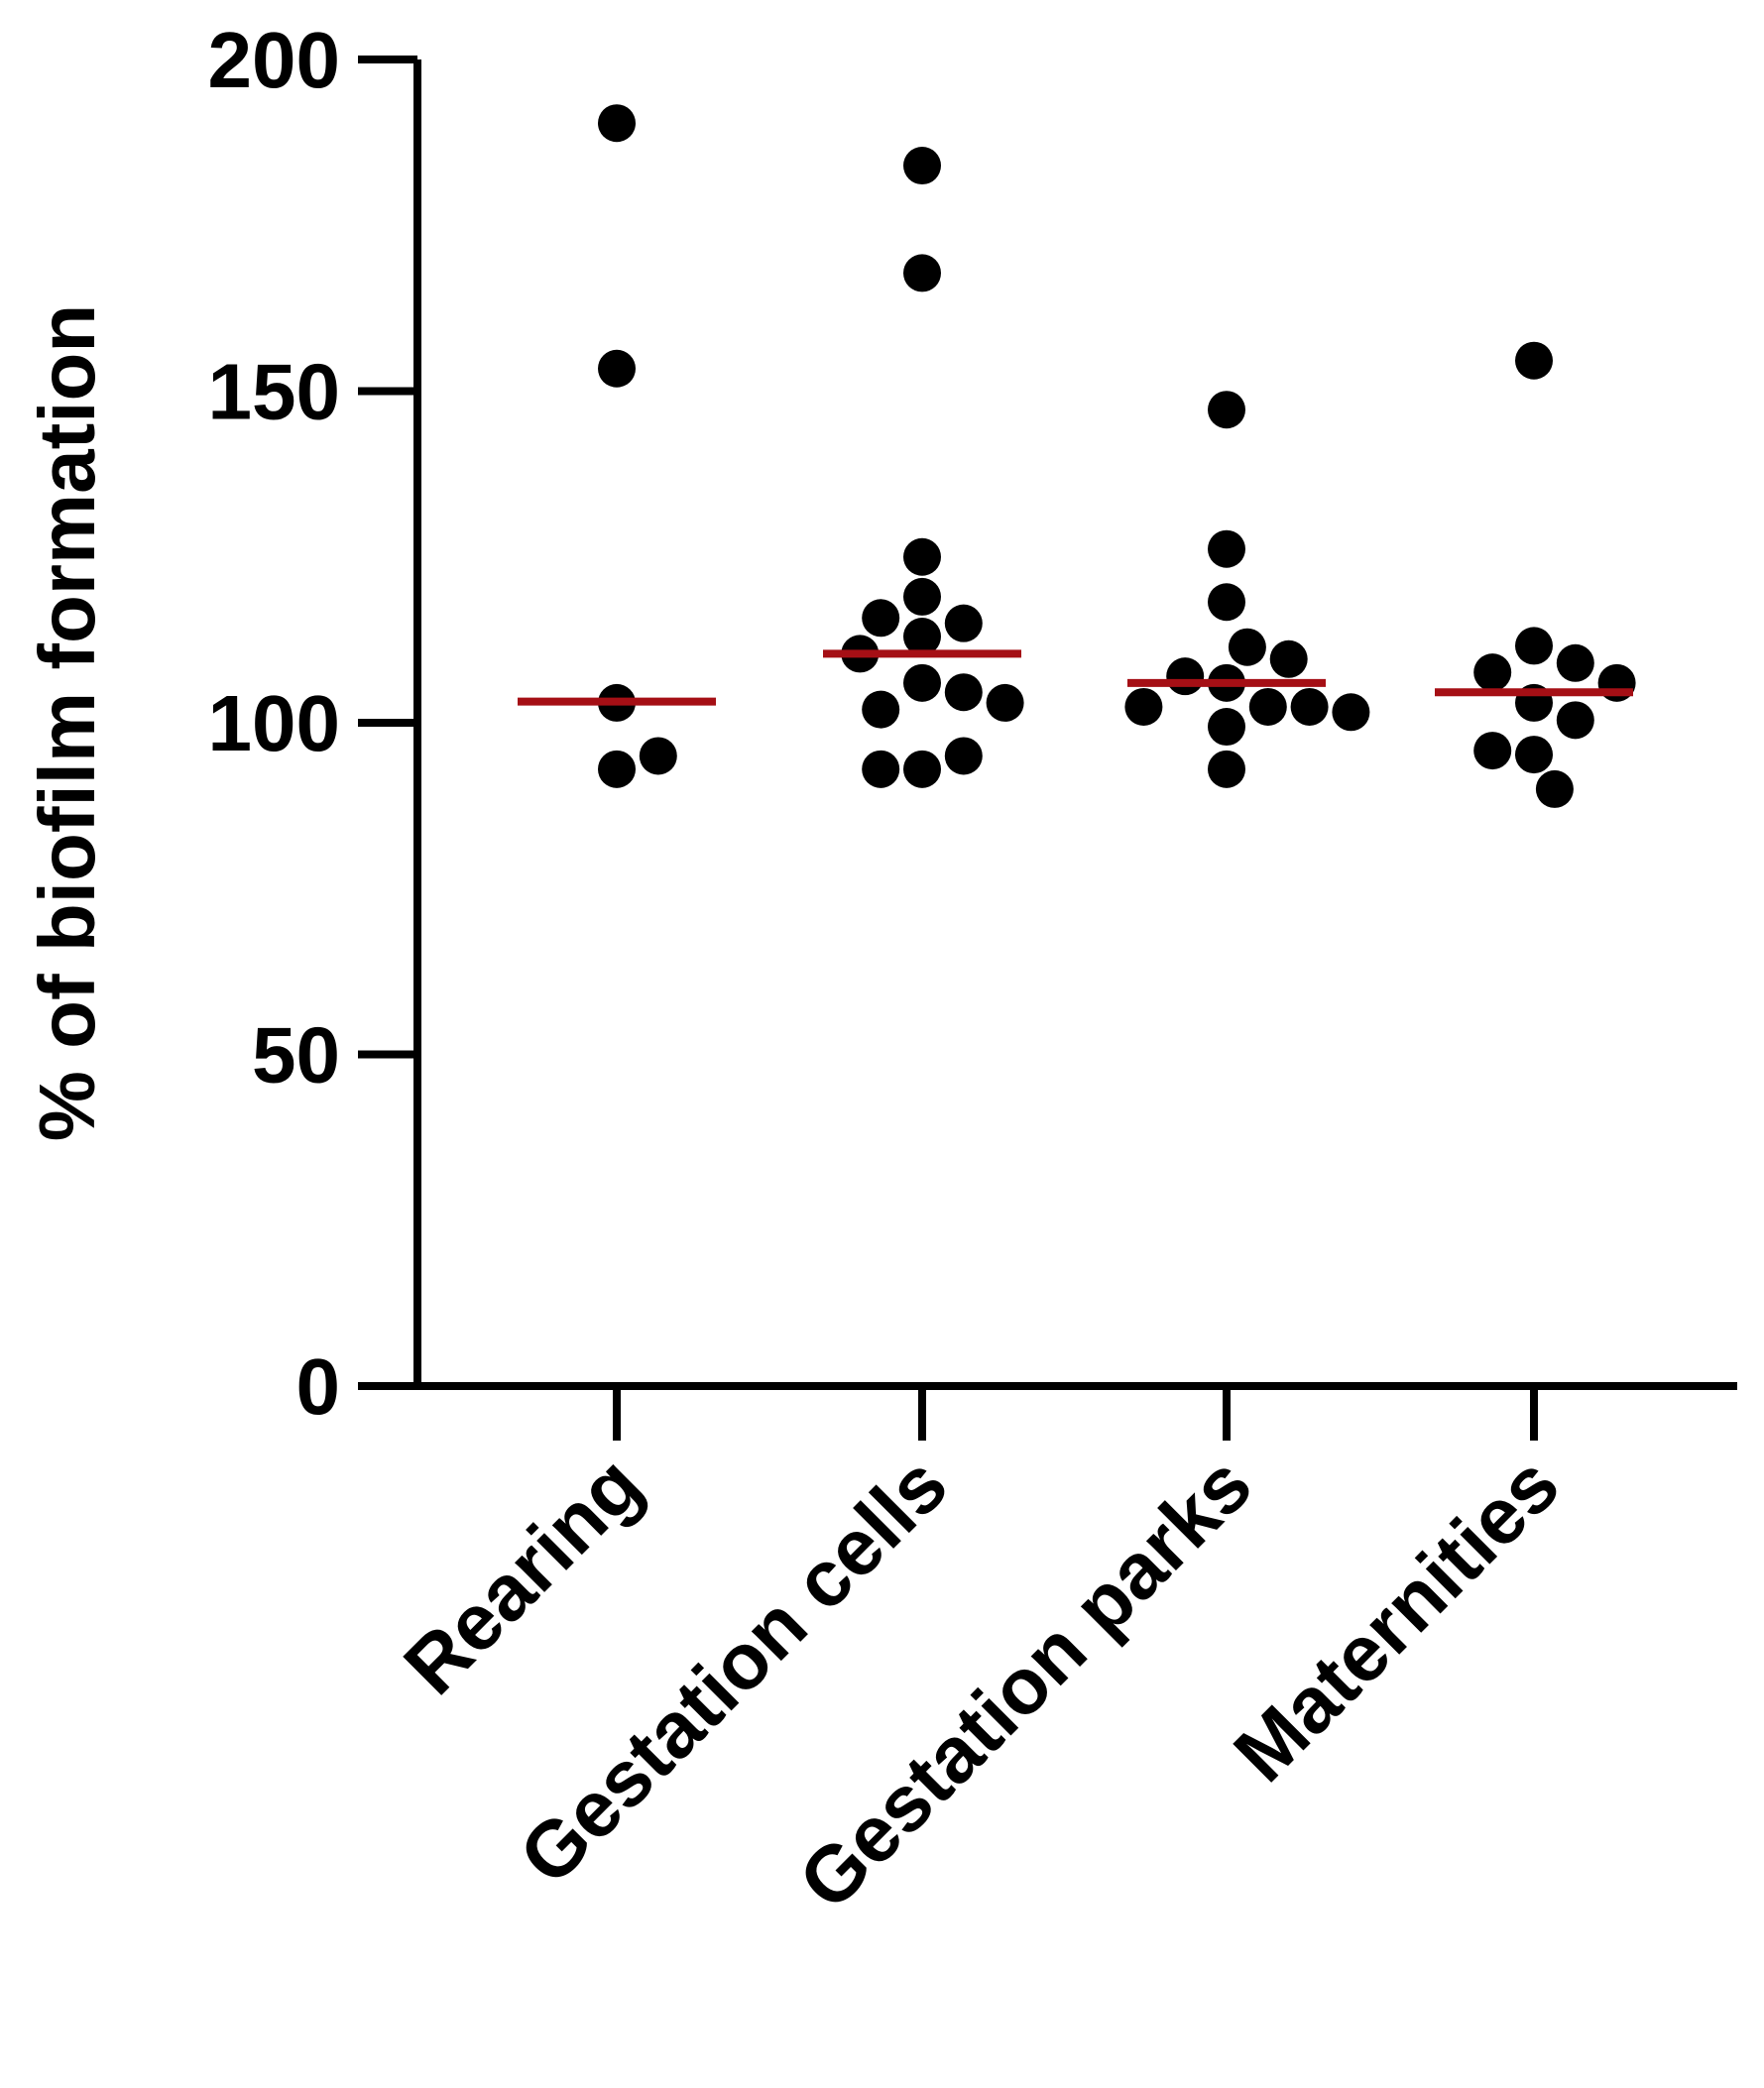 This screenshot has width=1764, height=2088. Describe the element at coordinates (274, 60) in the screenshot. I see `y-tick-label: 200` at that location.